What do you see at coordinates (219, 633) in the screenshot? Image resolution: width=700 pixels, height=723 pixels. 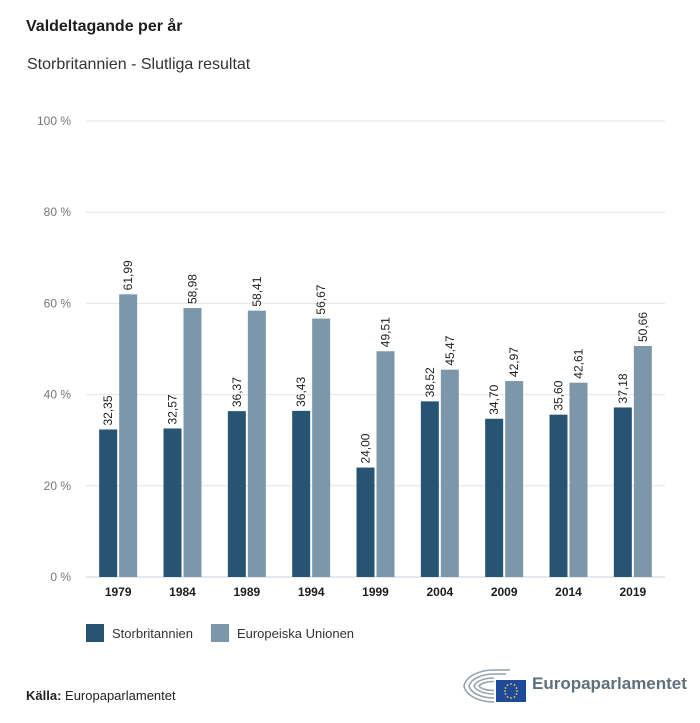 I see `legend-swatch-eu` at bounding box center [219, 633].